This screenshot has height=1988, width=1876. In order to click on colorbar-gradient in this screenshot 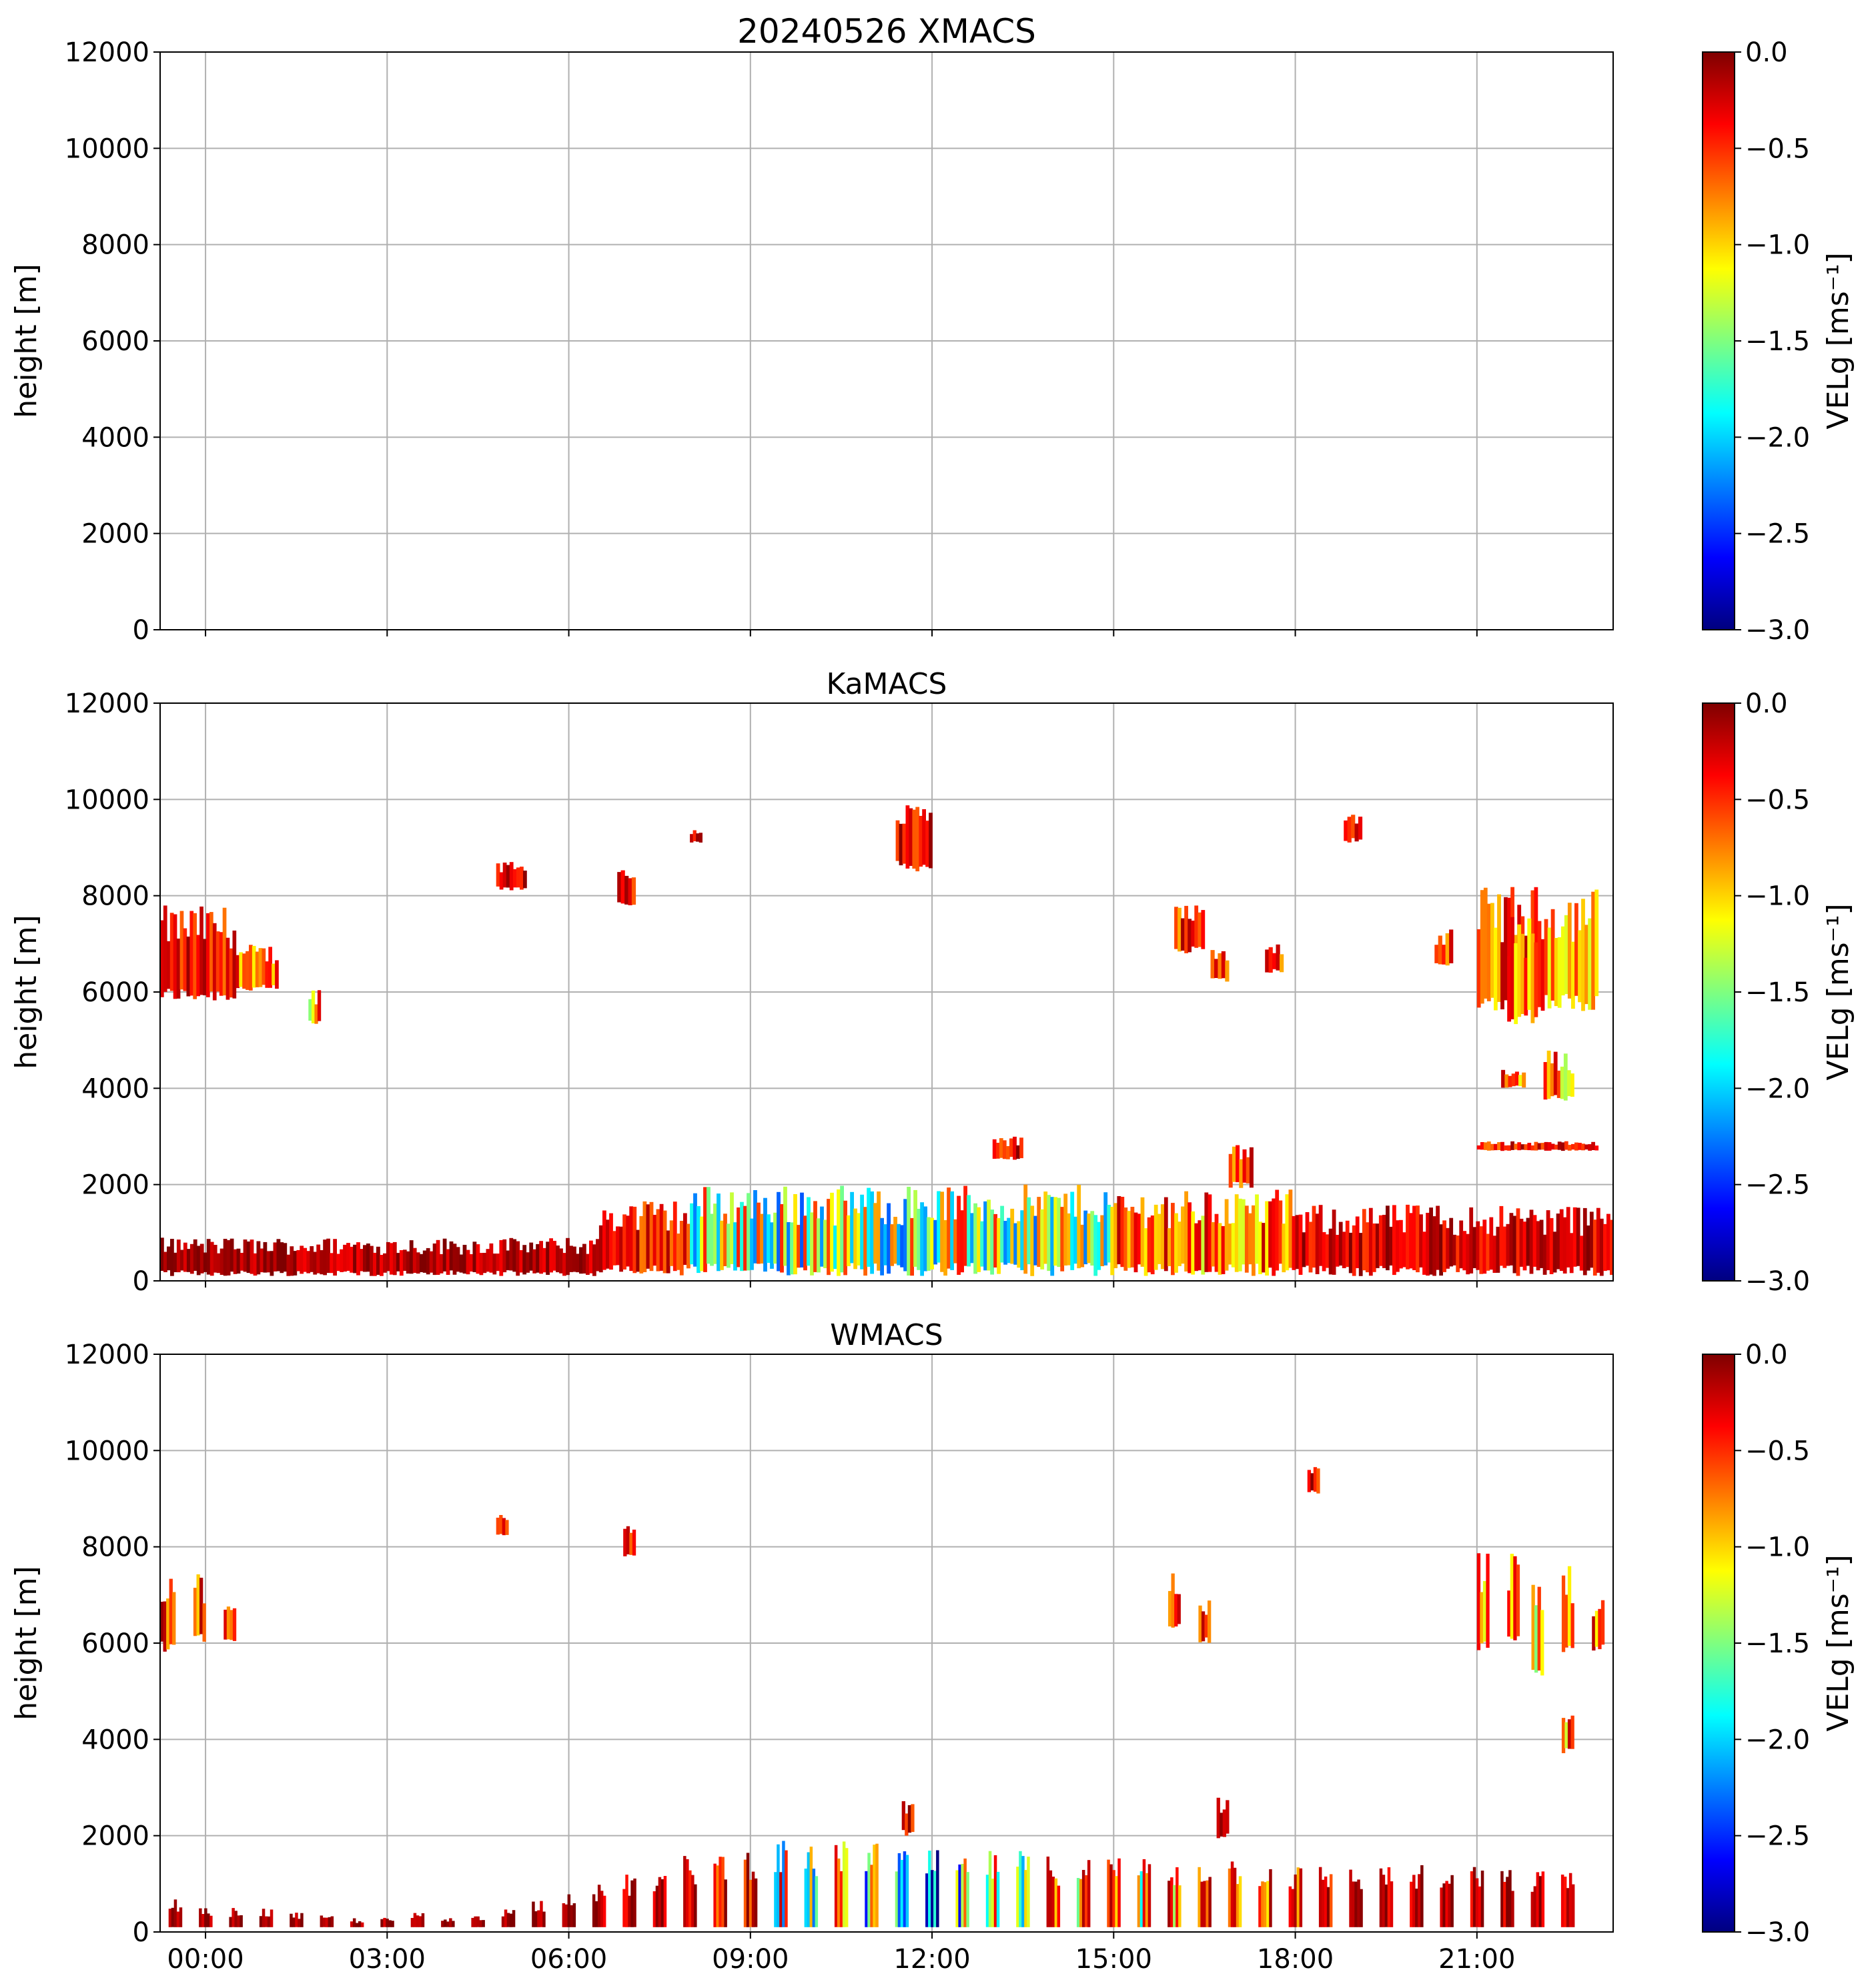, I will do `click(1718, 340)`.